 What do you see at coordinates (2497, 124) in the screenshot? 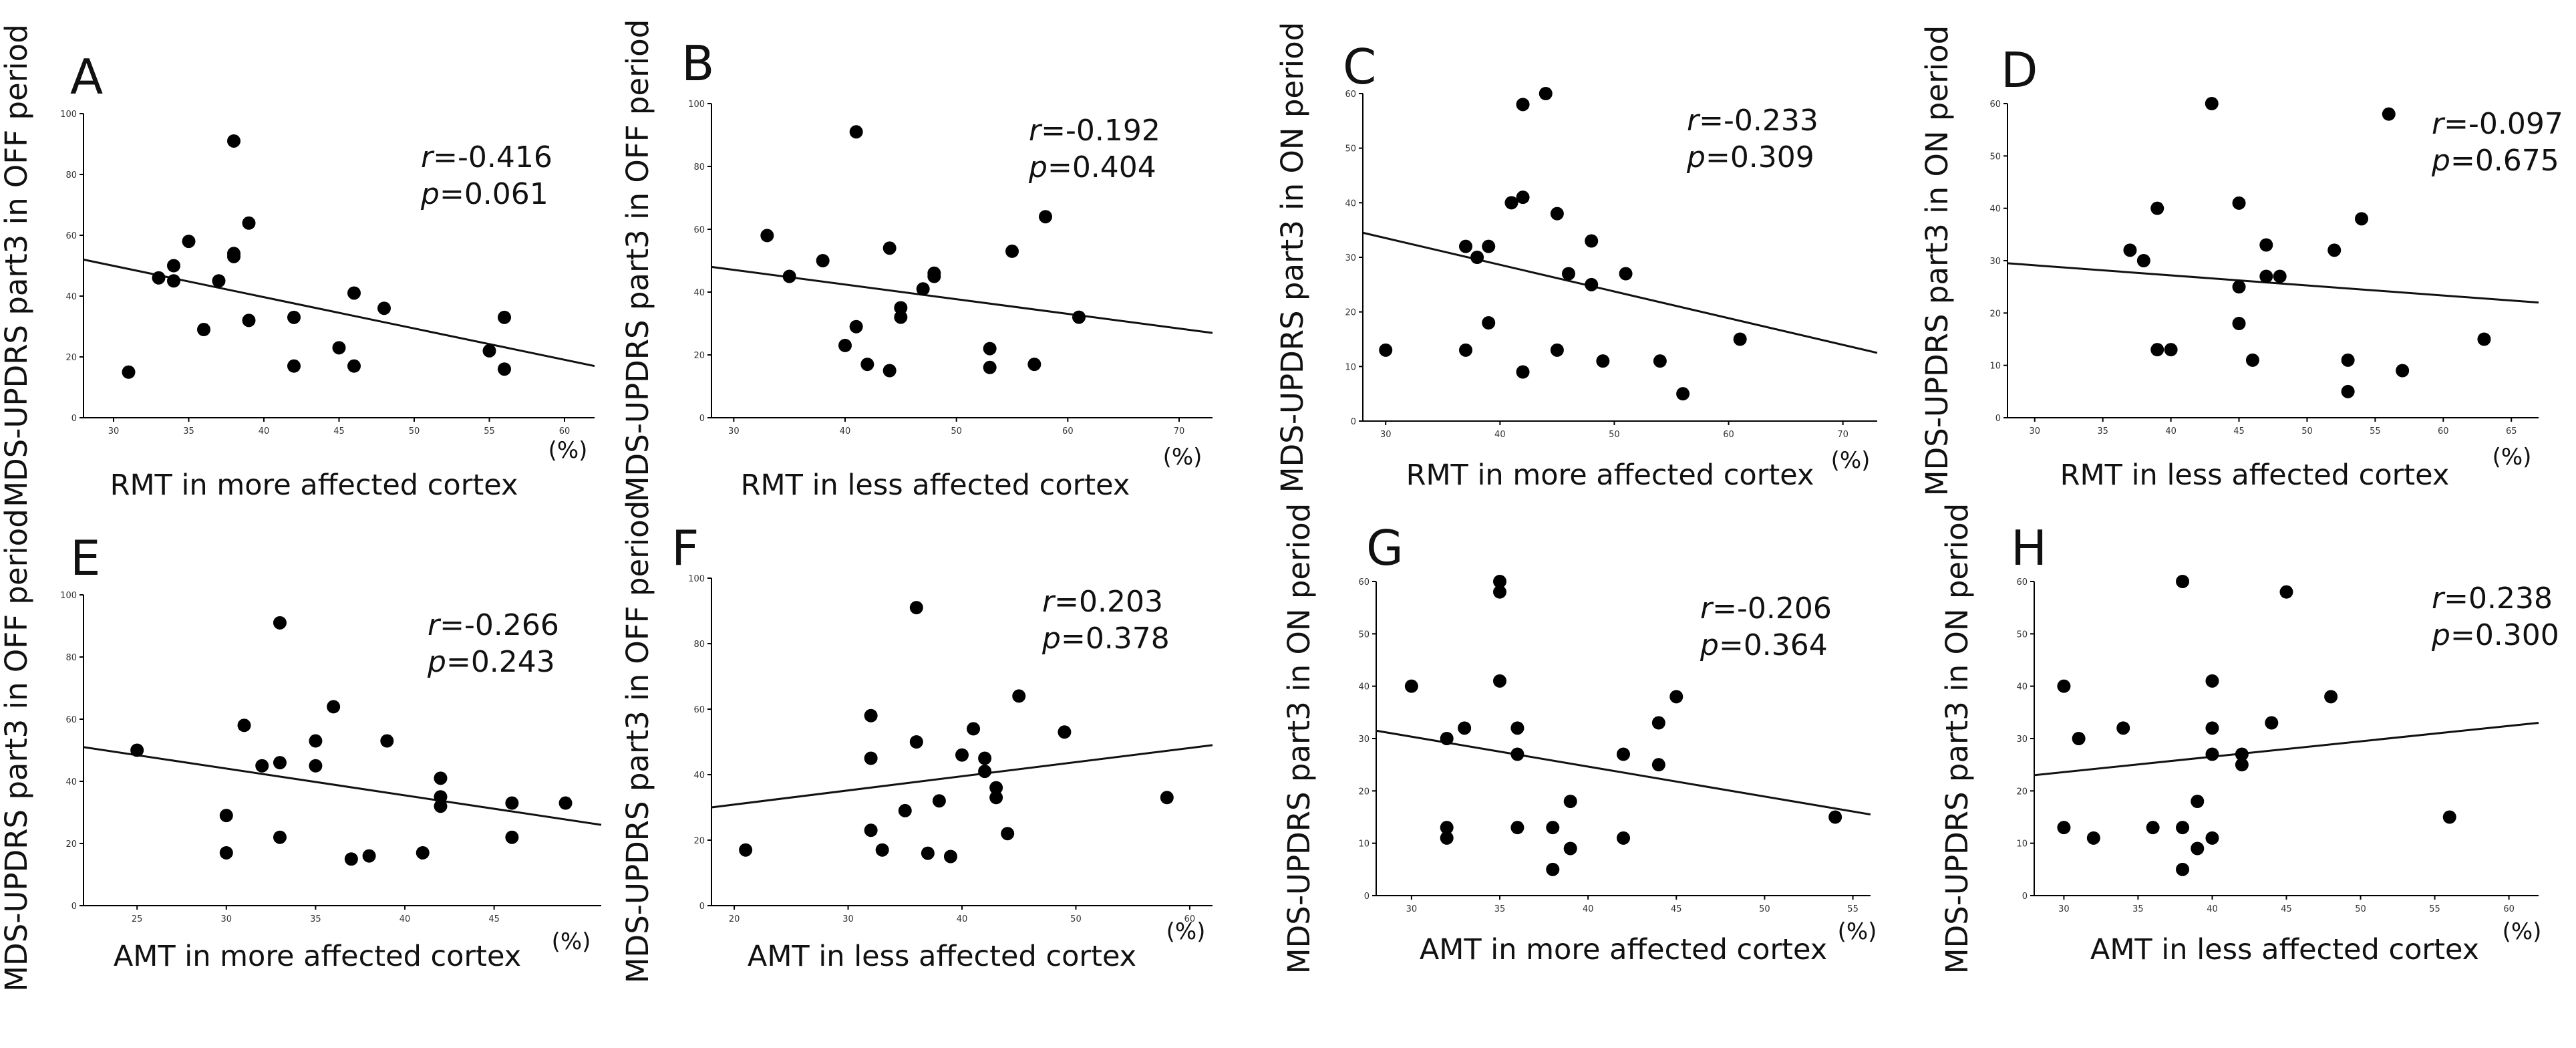
I see `stat-r: r=-0.097` at bounding box center [2497, 124].